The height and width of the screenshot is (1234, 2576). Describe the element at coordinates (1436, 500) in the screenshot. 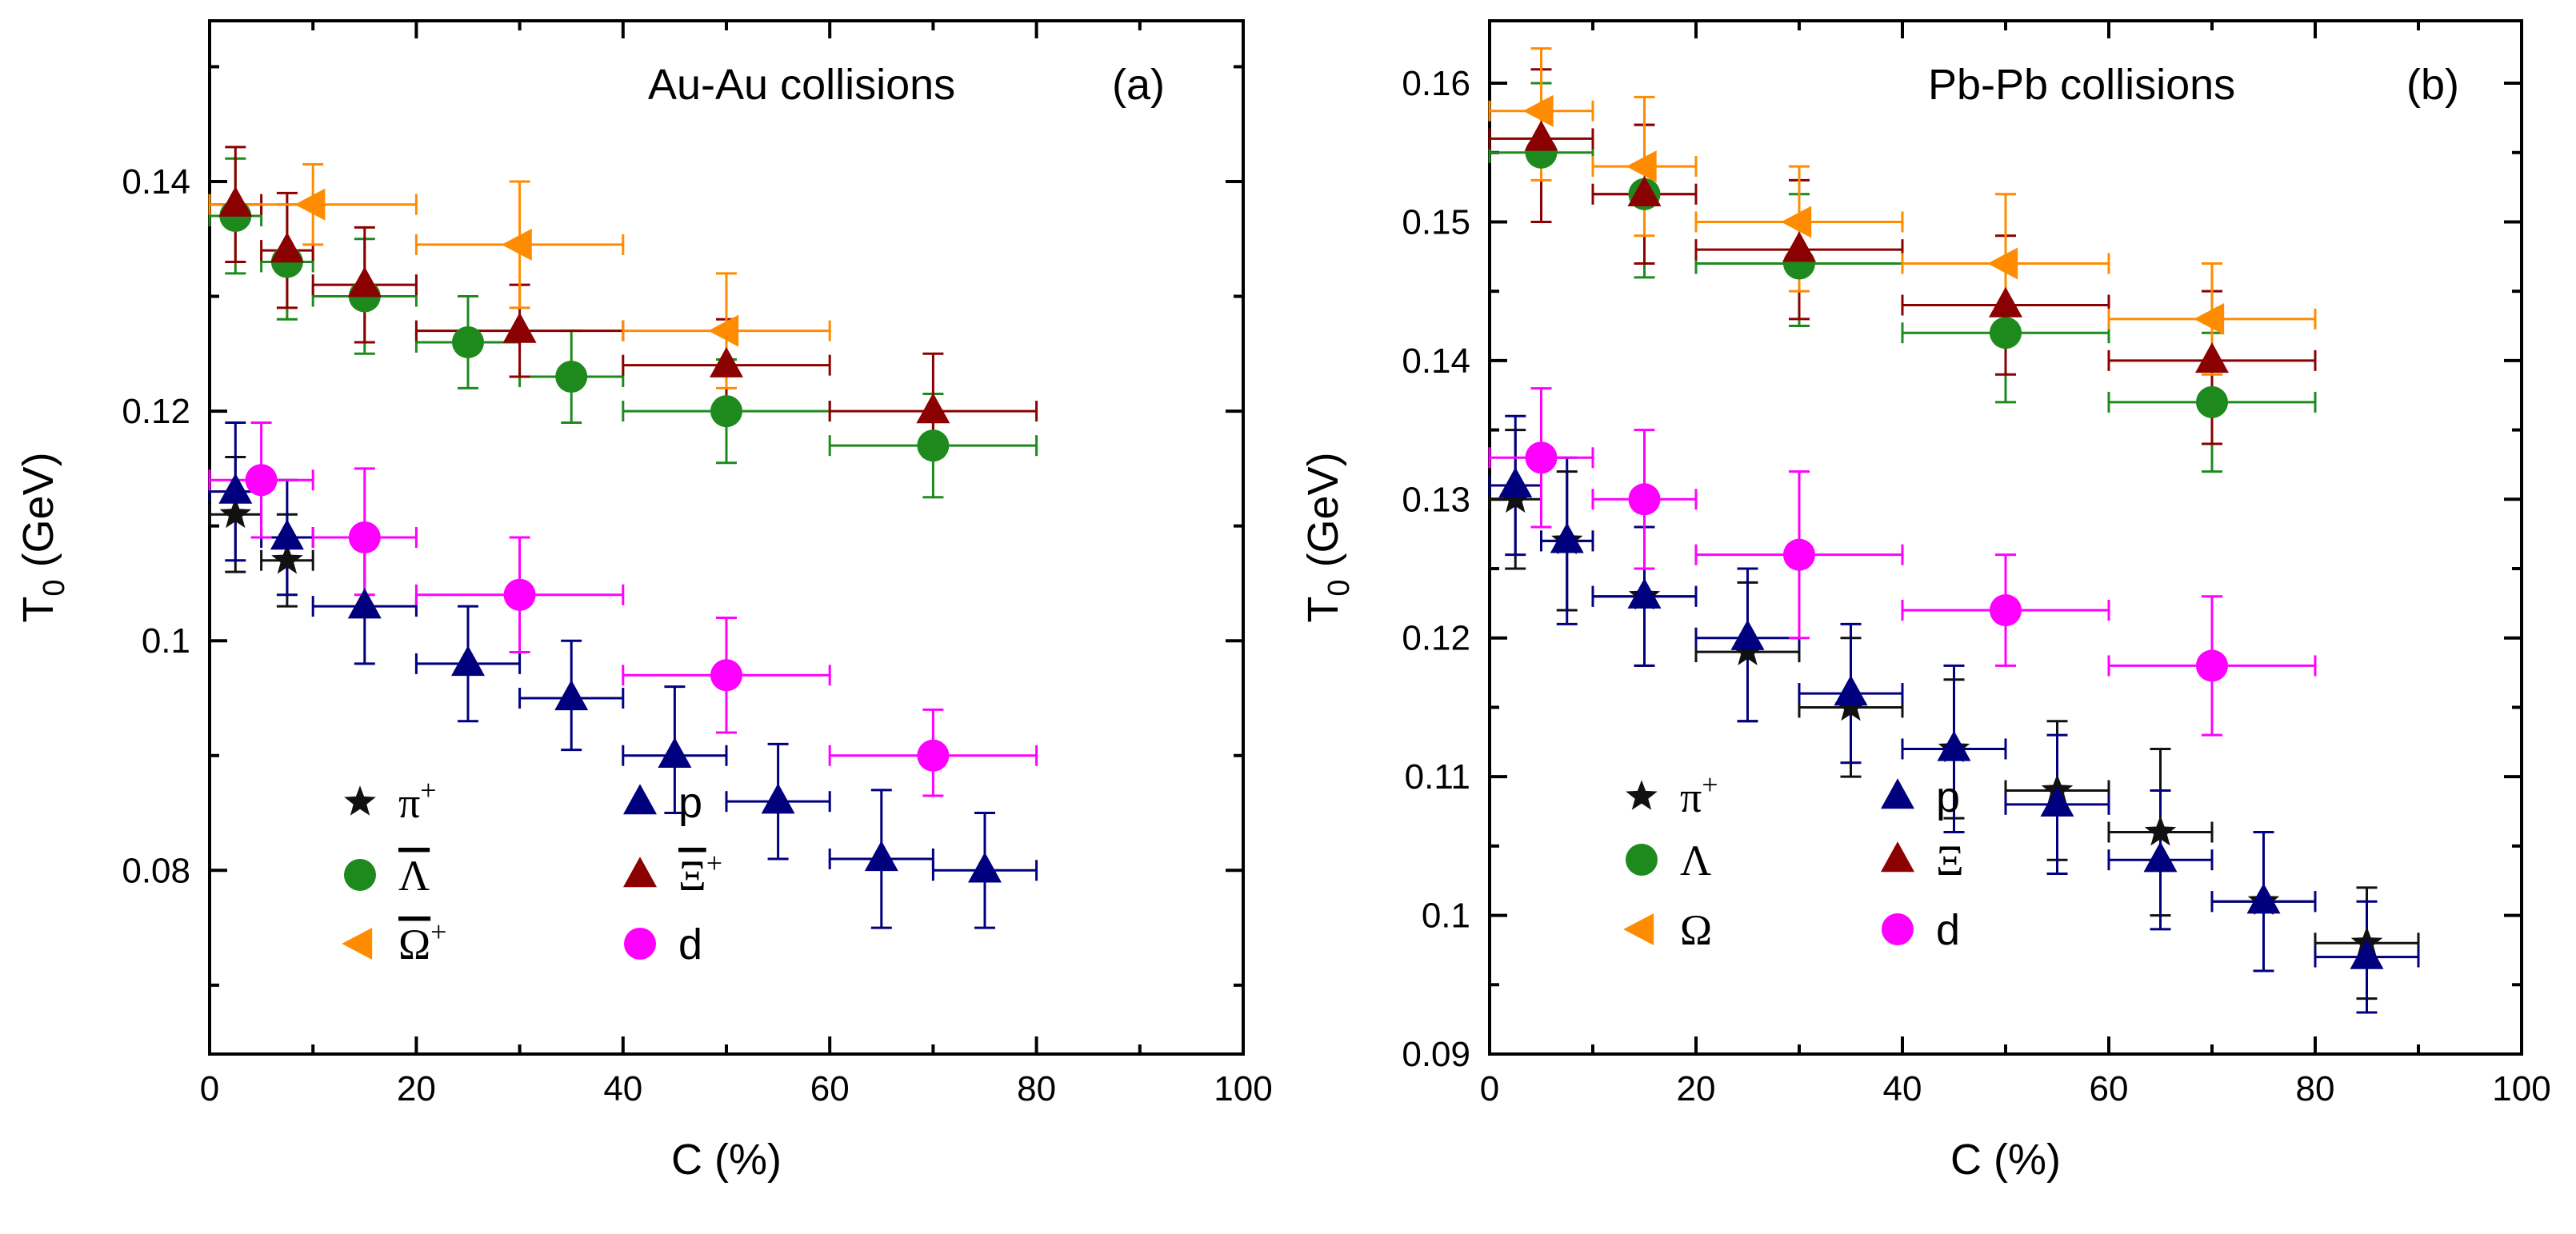

I see `y-tick-label: 0.13` at that location.